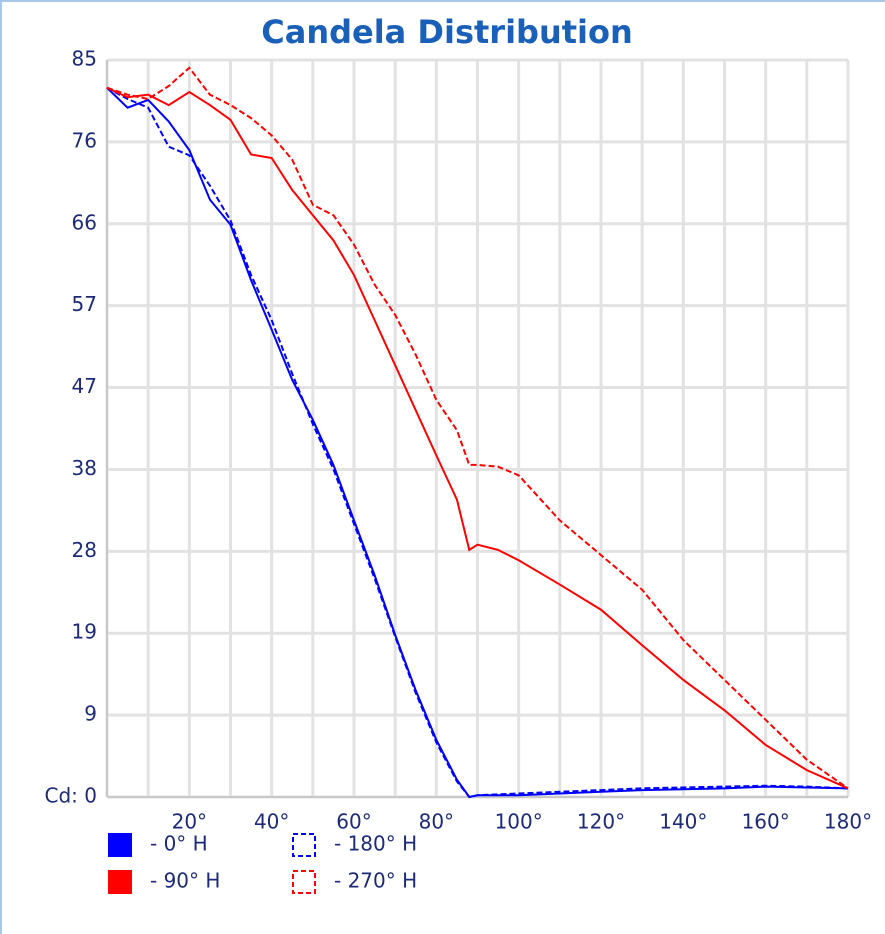 Image resolution: width=885 pixels, height=934 pixels. Describe the element at coordinates (185, 881) in the screenshot. I see `legend-label: - 90° H` at that location.